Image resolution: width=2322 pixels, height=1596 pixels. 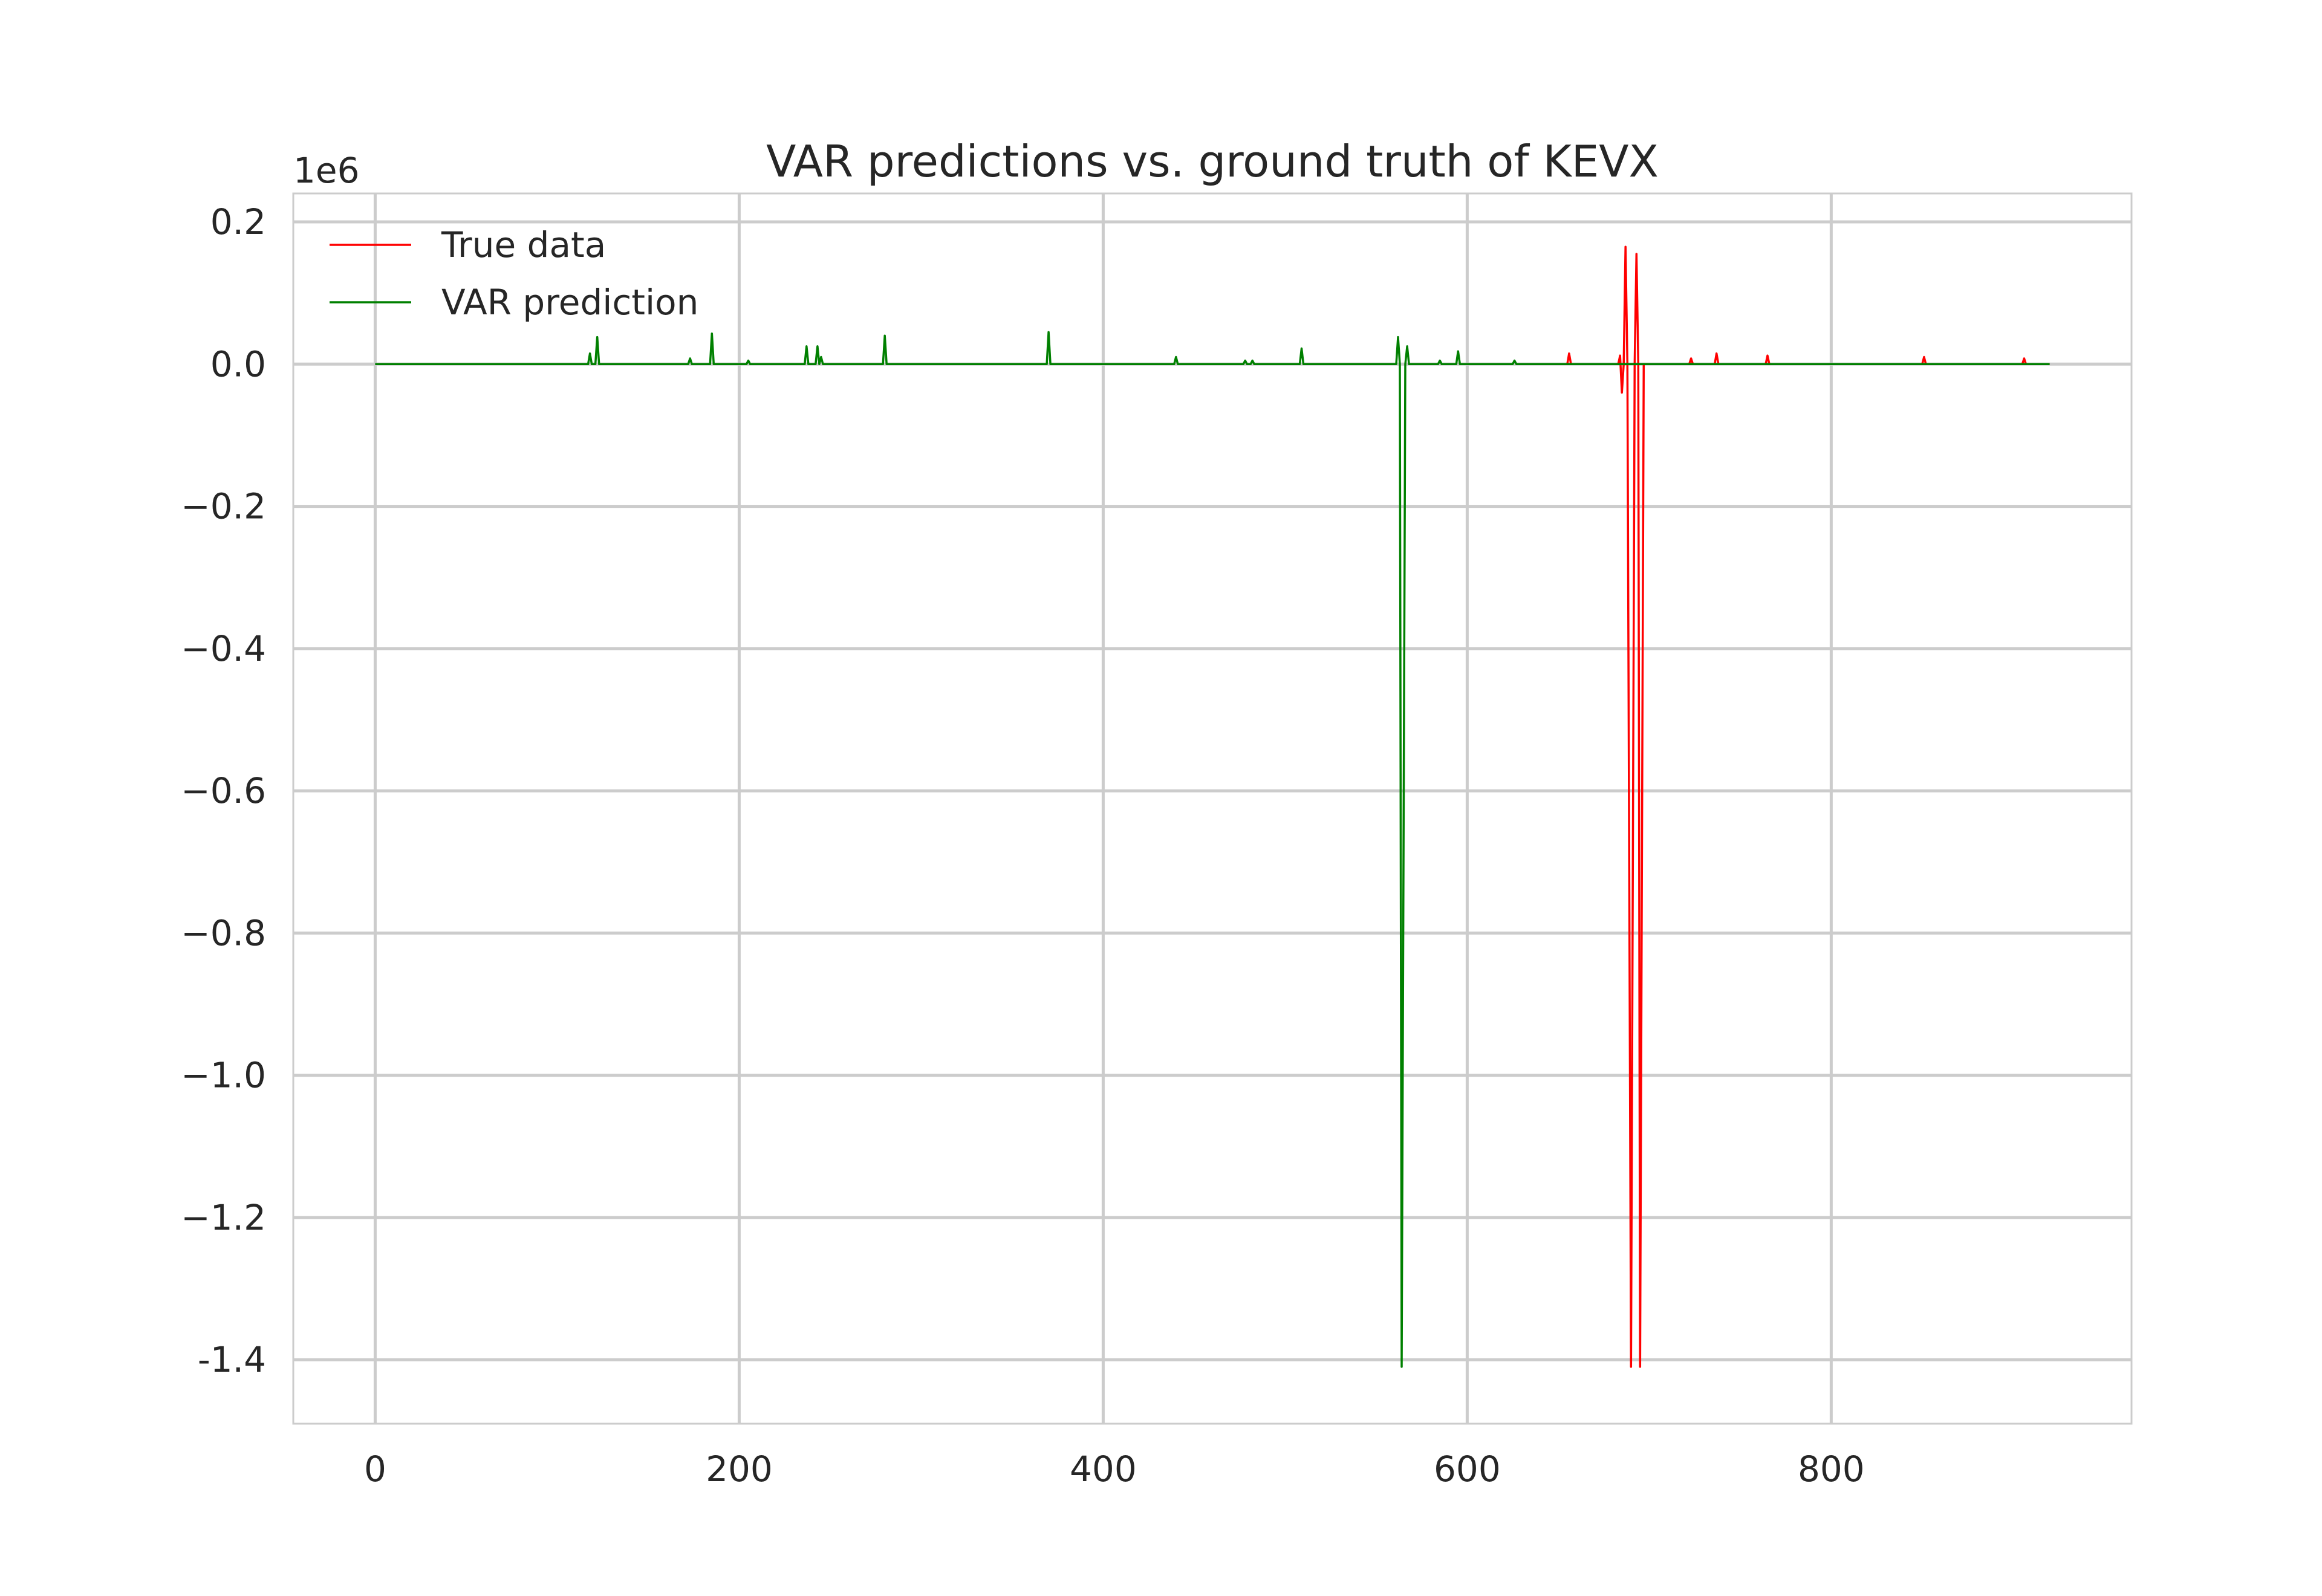 What do you see at coordinates (238, 221) in the screenshot?
I see `y-tick-label: 0.2` at bounding box center [238, 221].